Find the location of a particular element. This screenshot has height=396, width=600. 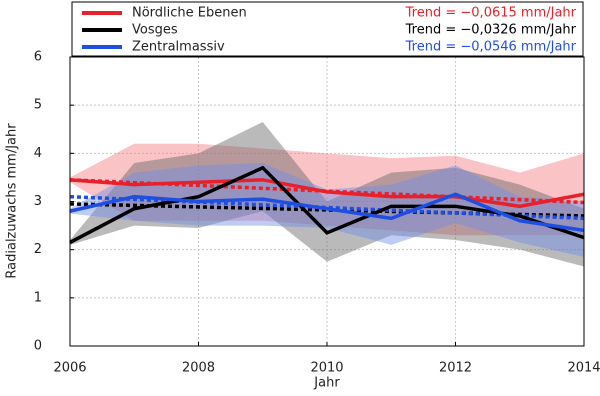

legend-label: Vosges is located at coordinates (155, 30).